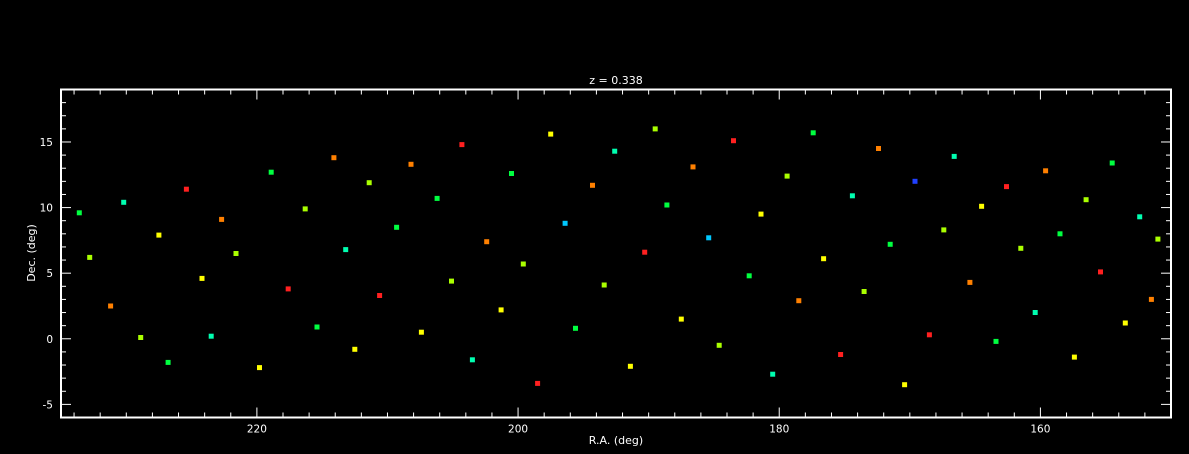 The height and width of the screenshot is (454, 1189). Describe the element at coordinates (49, 340) in the screenshot. I see `y-tick-label: 0` at that location.